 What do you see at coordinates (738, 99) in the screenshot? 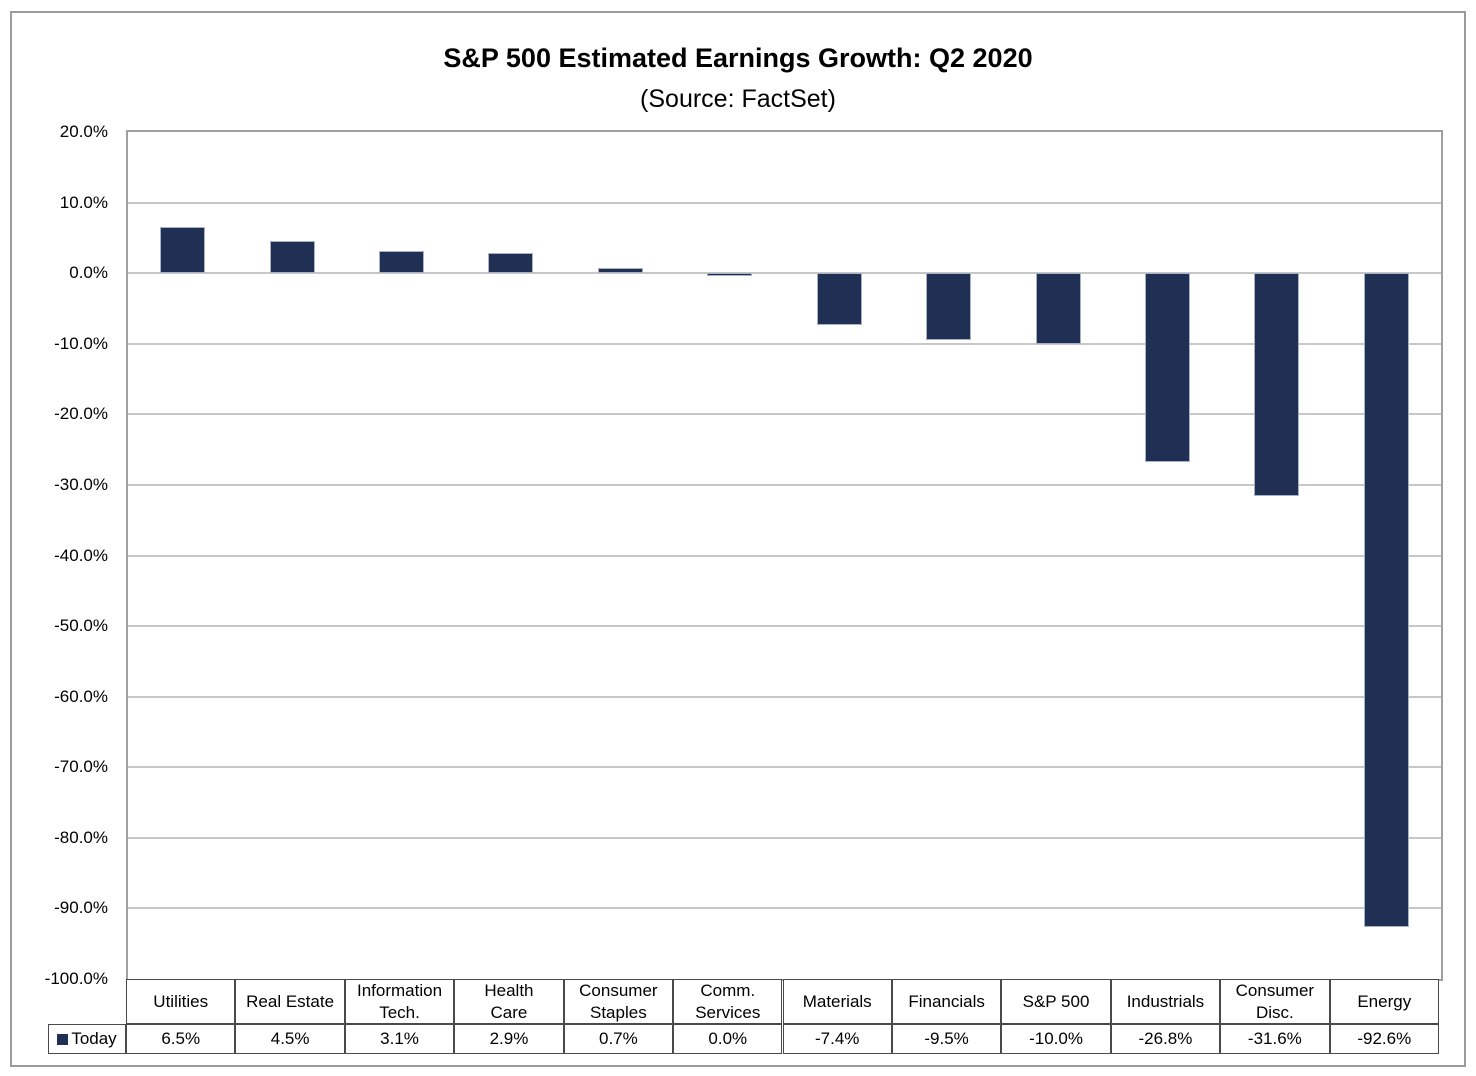
I see `chart-subtitle: (Source: FactSet)` at bounding box center [738, 99].